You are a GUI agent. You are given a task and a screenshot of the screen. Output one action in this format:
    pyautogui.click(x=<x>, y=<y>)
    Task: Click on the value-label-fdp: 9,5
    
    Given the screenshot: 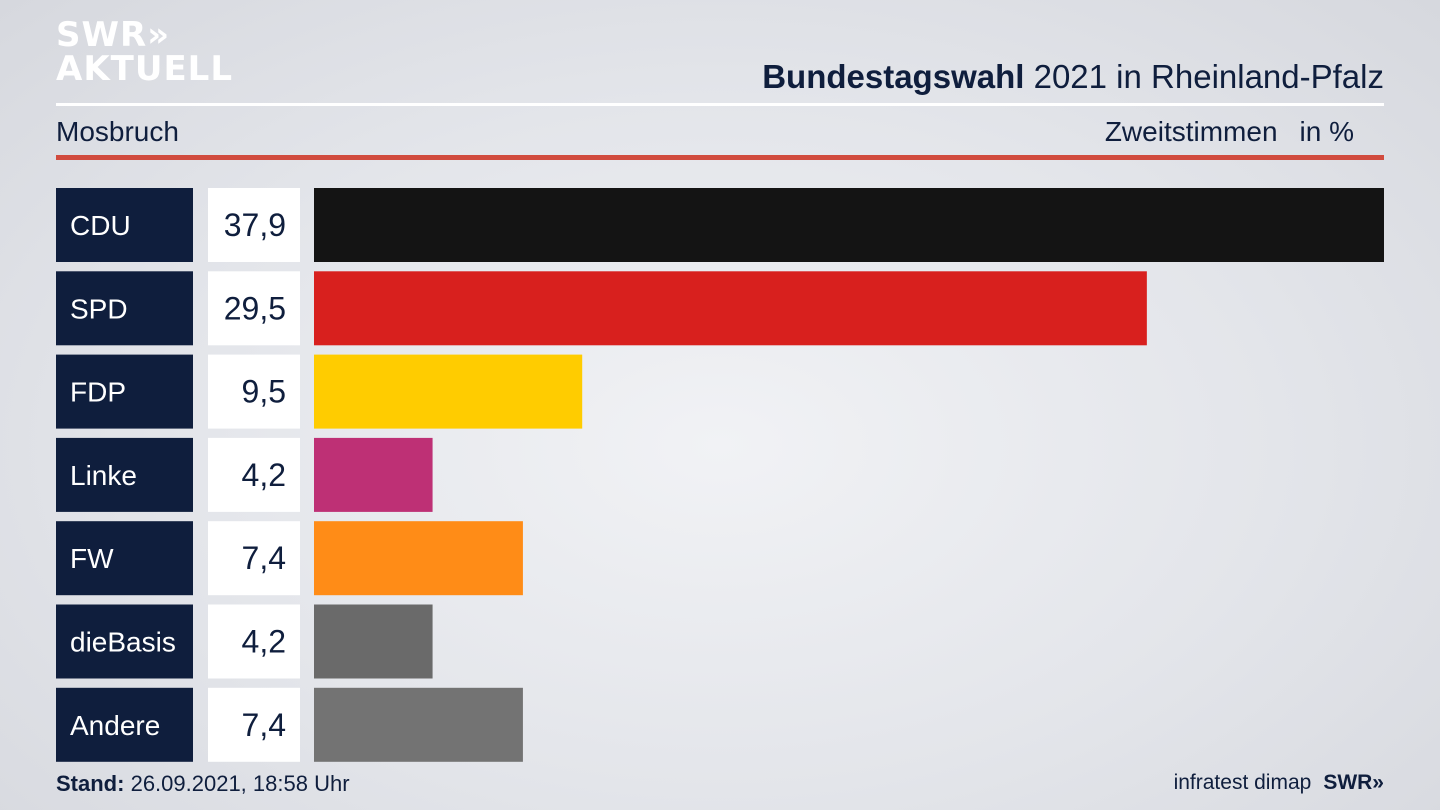 What is the action you would take?
    pyautogui.click(x=264, y=392)
    